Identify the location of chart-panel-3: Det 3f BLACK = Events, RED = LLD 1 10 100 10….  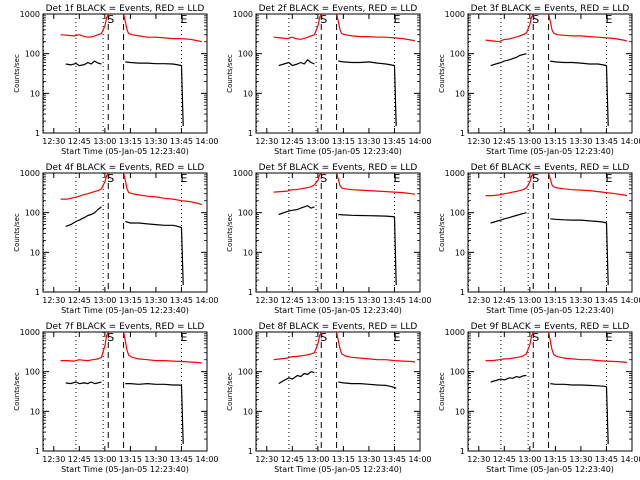
(539, 80).